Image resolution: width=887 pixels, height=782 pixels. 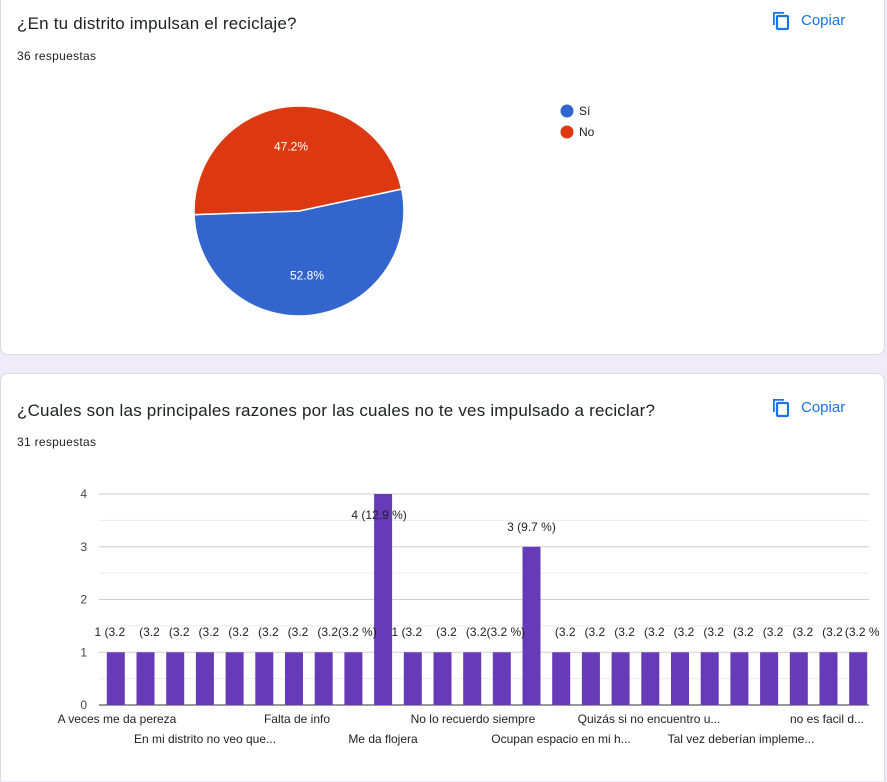 What do you see at coordinates (83, 494) in the screenshot?
I see `y-tick-label: 4` at bounding box center [83, 494].